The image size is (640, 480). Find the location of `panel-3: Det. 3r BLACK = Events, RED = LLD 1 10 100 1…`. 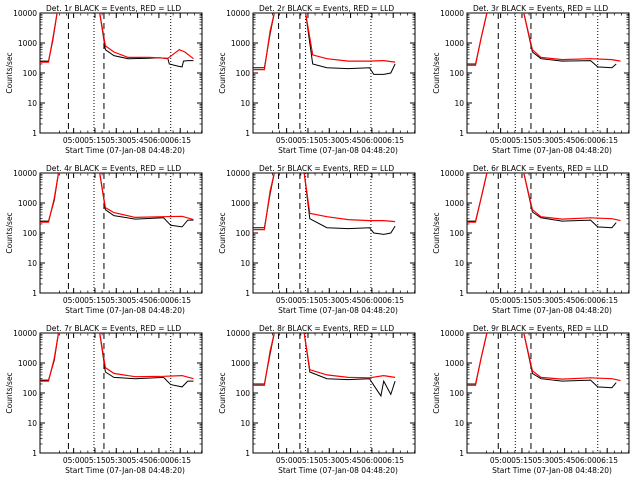

panel-3: Det. 3r BLACK = Events, RED = LLD 1 10 100 1… is located at coordinates (531, 79).